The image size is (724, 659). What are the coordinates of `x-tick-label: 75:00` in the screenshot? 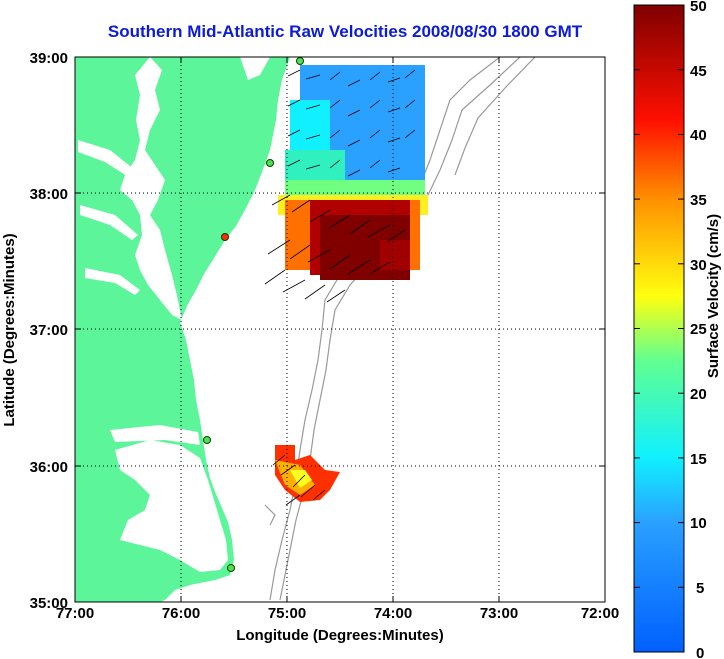 It's located at (287, 613).